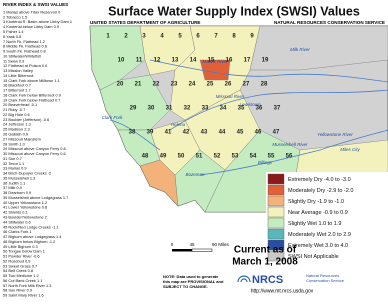 The height and width of the screenshot is (305, 388). What do you see at coordinates (113, 117) in the screenshot?
I see `map-label: Clark Fork` at bounding box center [113, 117].